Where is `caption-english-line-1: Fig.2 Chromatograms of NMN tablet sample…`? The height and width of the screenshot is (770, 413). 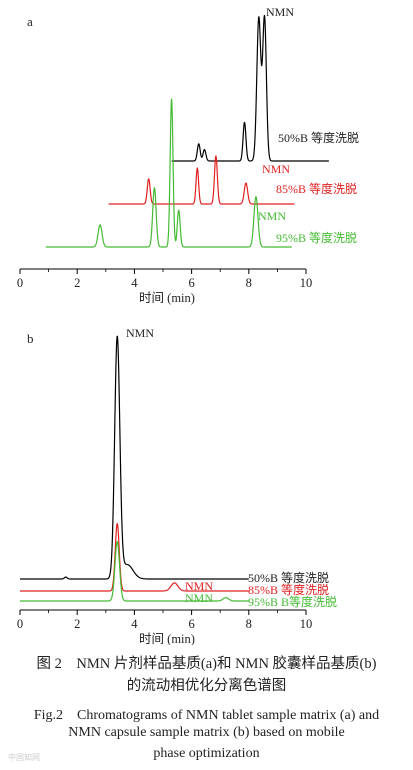
caption-english-line-1: Fig.2 Chromatograms of NMN tablet sample… is located at coordinates (206, 715).